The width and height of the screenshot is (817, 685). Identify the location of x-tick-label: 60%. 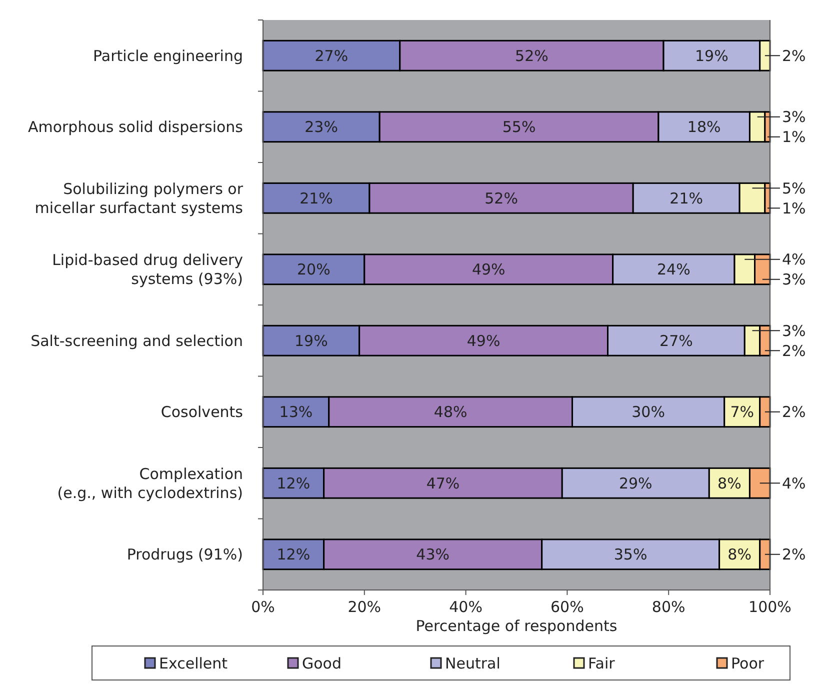
(567, 607).